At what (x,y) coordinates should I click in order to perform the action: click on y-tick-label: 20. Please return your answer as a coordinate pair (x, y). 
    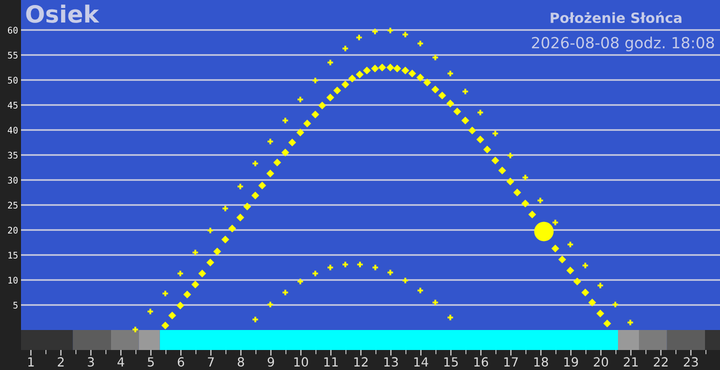
    Looking at the image, I should click on (13, 230).